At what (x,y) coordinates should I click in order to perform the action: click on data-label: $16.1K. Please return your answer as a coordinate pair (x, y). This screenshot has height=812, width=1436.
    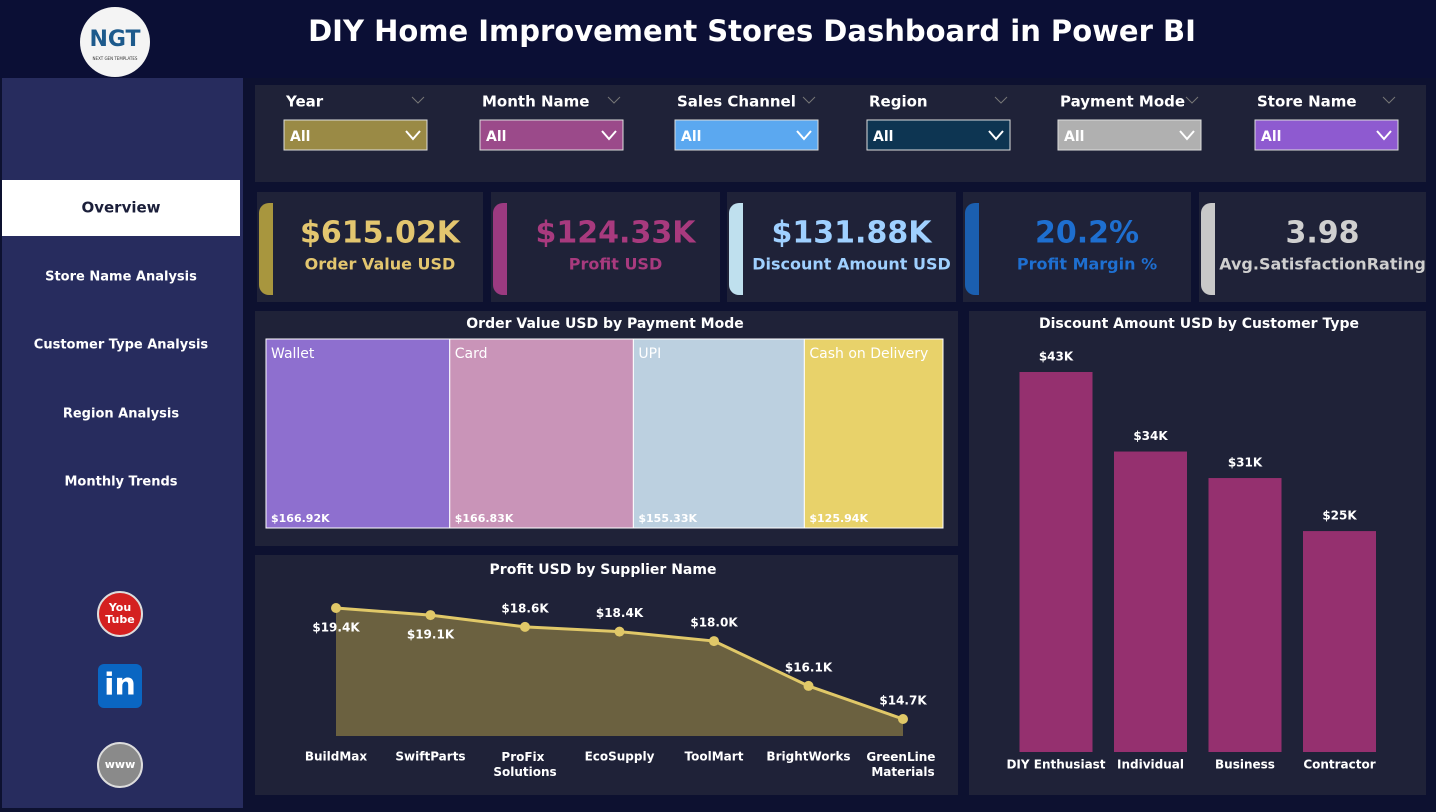
    Looking at the image, I should click on (809, 667).